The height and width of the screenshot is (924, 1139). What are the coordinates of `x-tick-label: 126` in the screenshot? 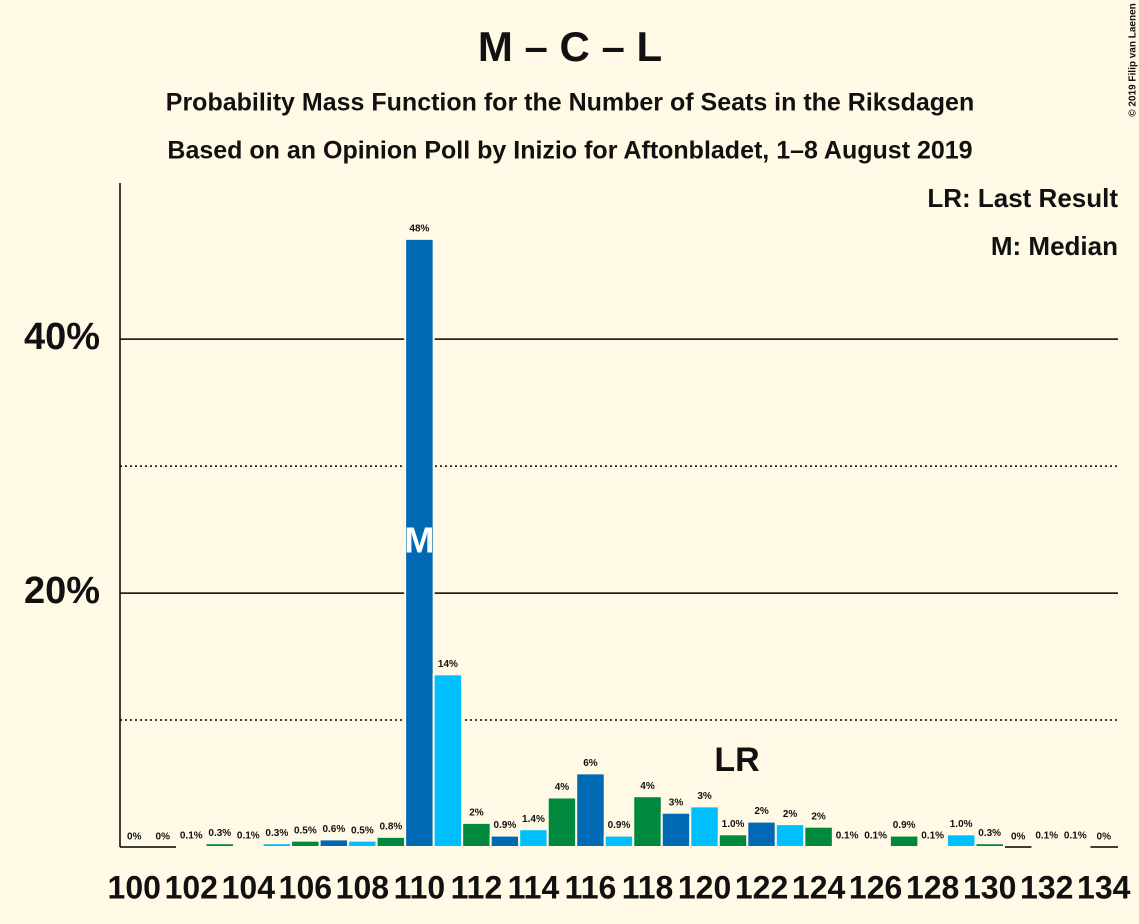 It's located at (875, 887).